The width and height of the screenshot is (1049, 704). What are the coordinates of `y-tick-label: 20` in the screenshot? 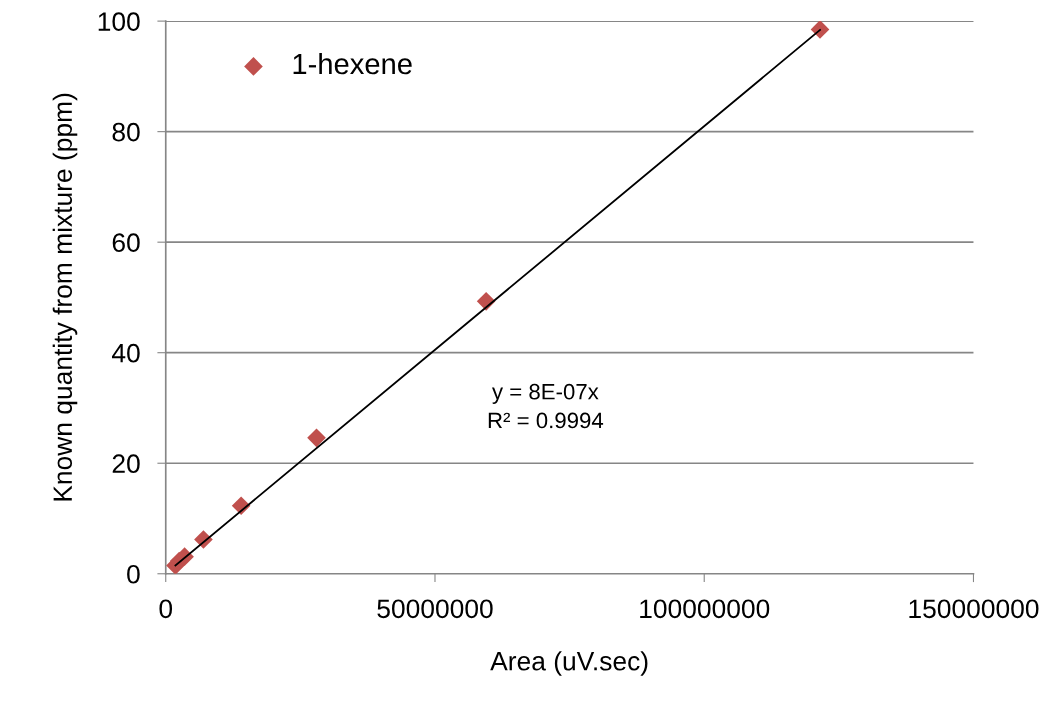 It's located at (126, 464).